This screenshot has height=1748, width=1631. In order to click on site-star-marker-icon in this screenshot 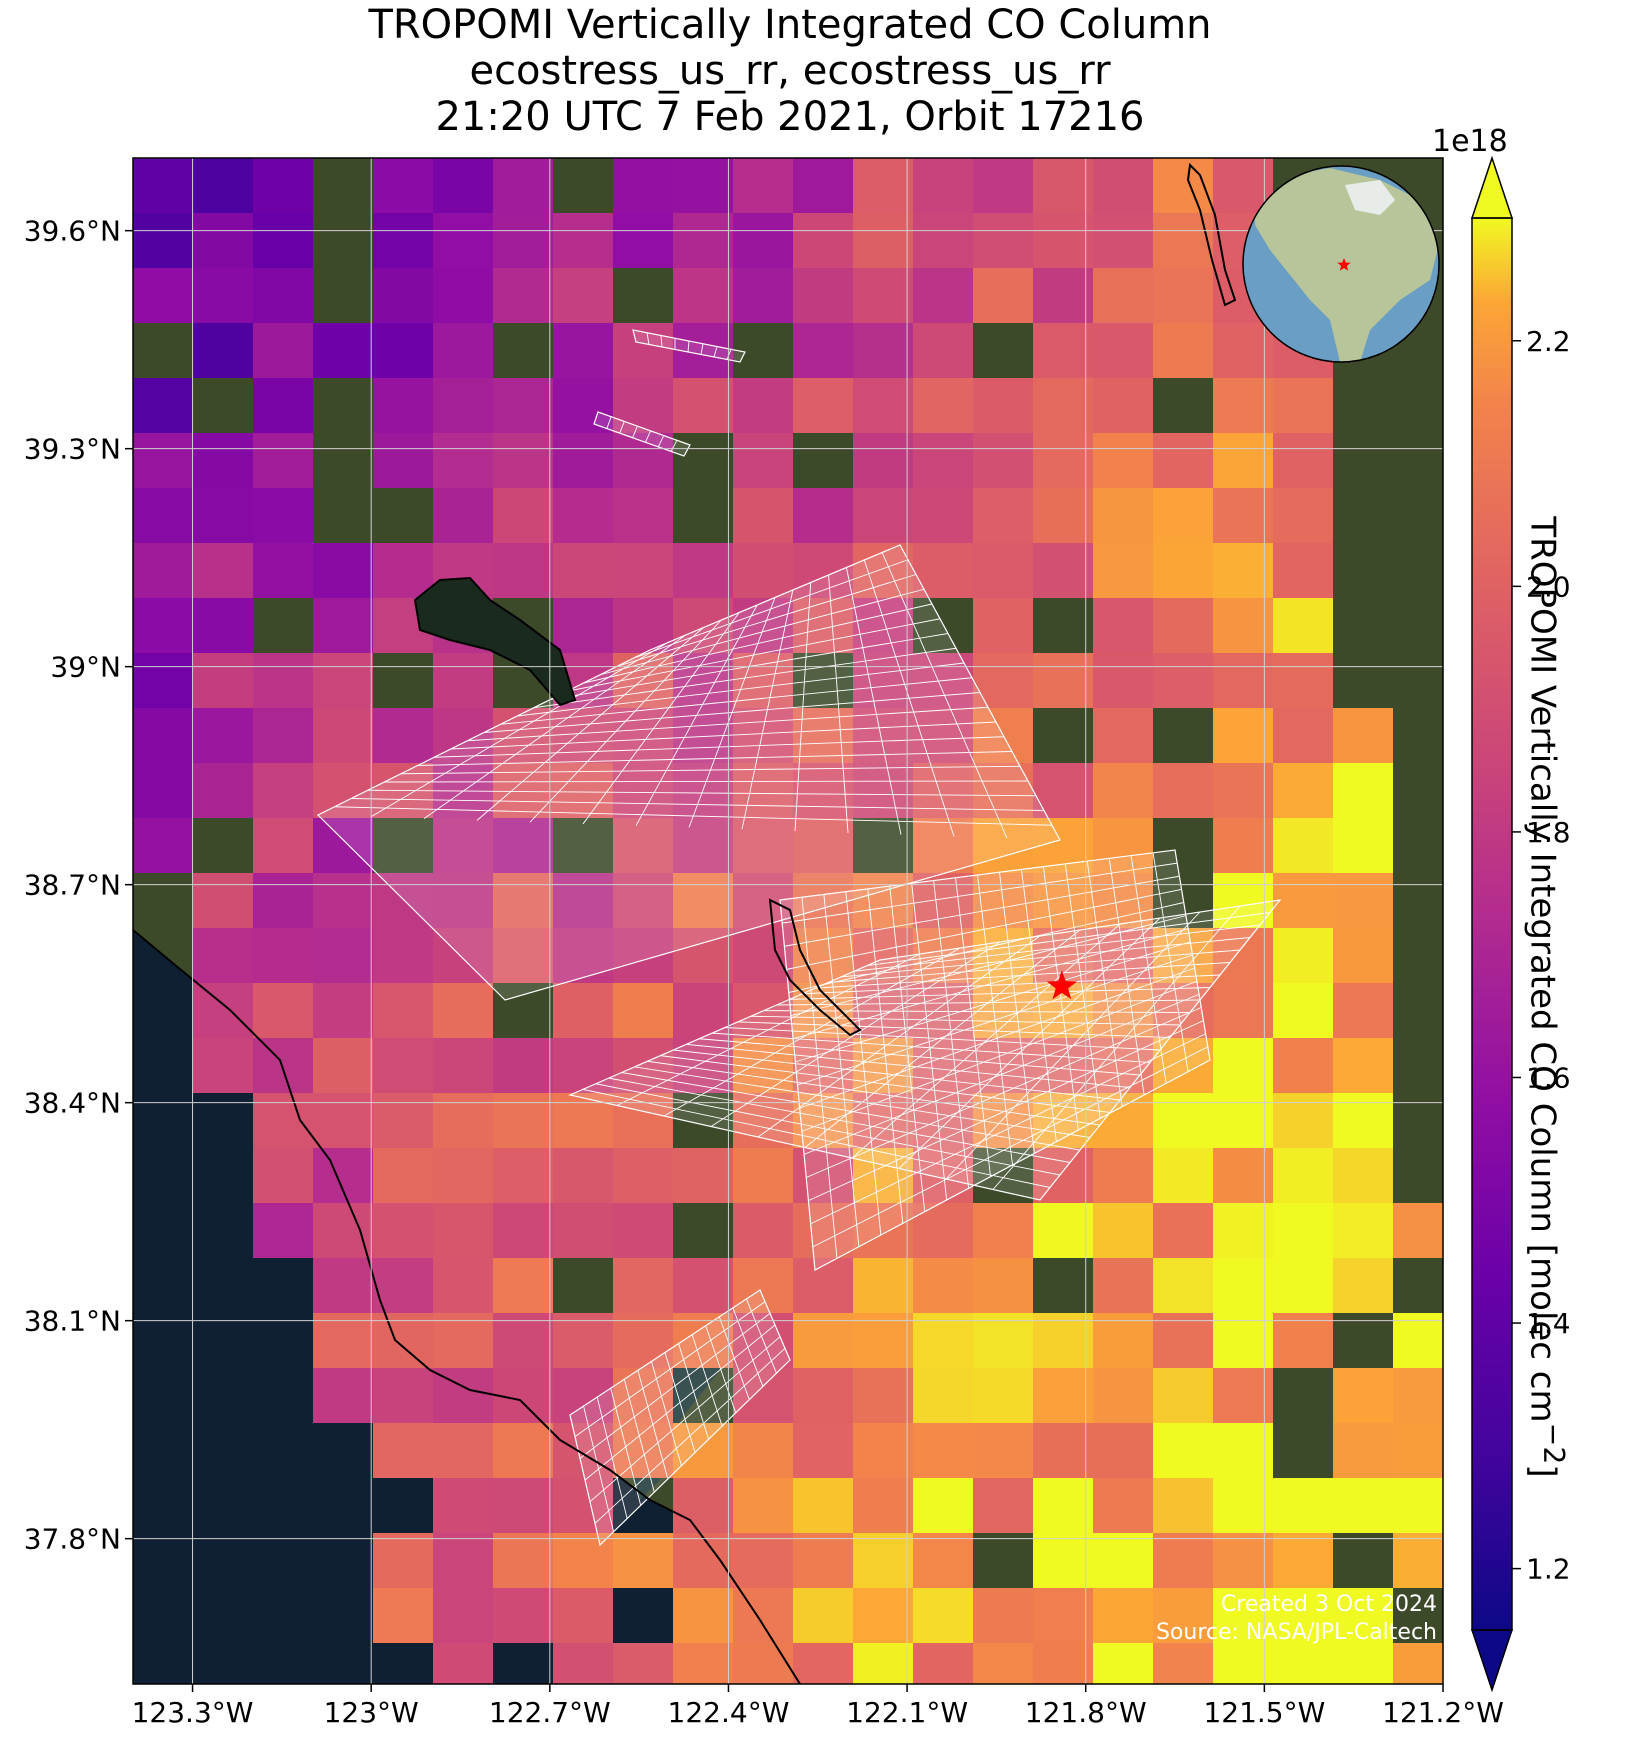, I will do `click(1062, 985)`.